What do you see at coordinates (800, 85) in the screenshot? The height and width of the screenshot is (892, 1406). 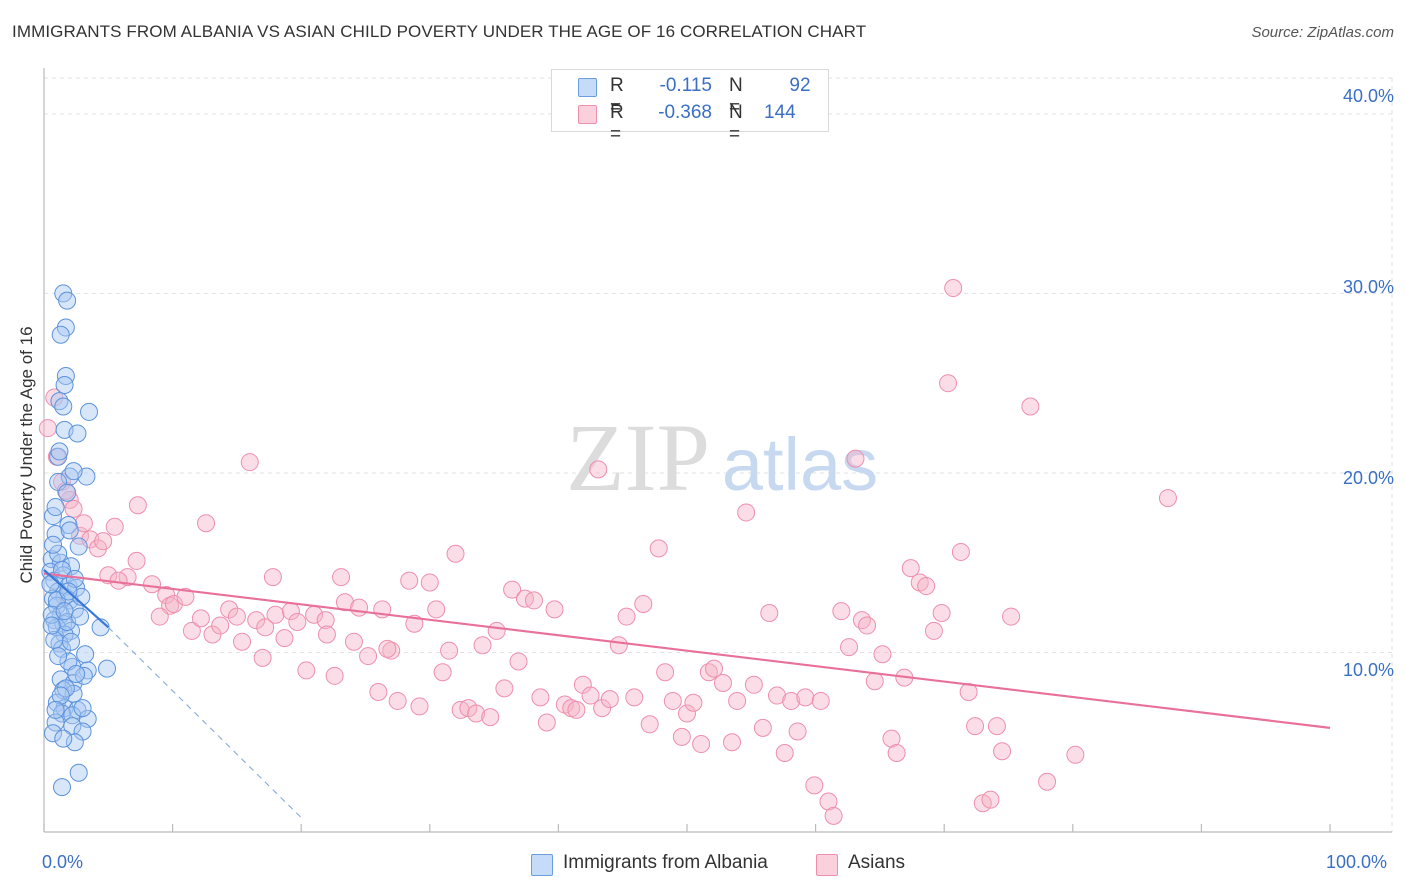 I see `n-value: 92` at bounding box center [800, 85].